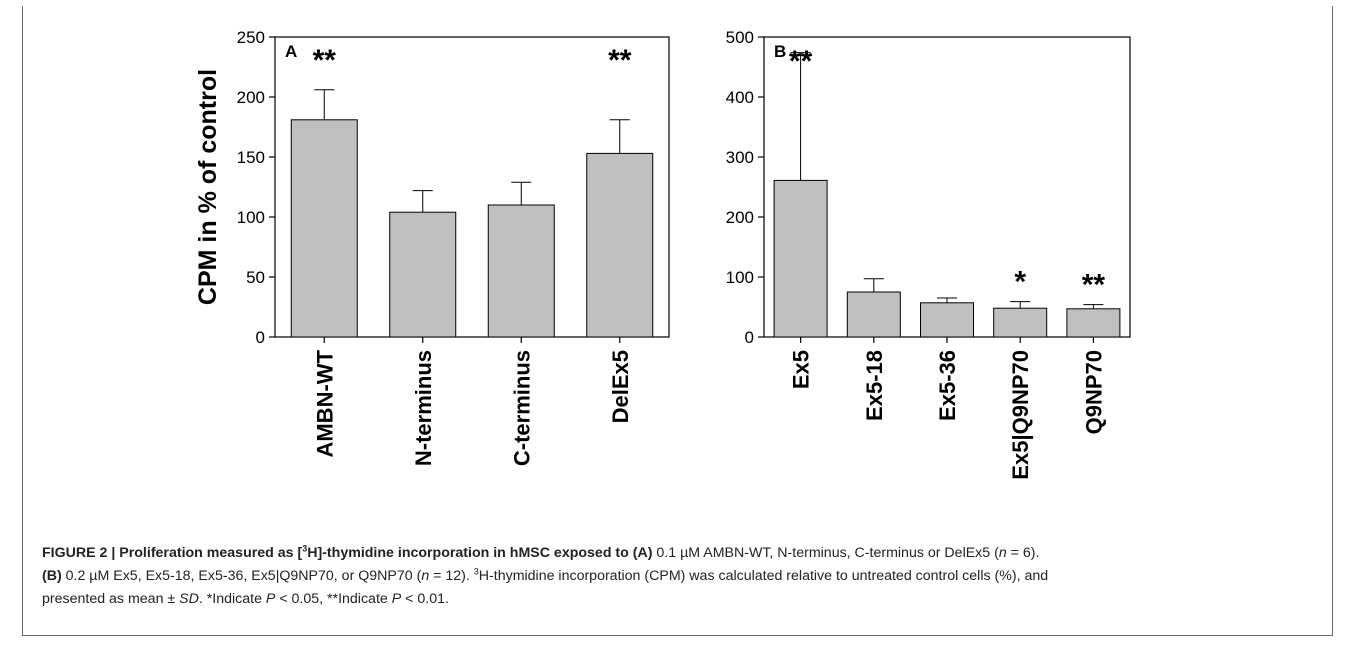 The image size is (1355, 646). I want to click on y-tick-label: 250, so click(251, 37).